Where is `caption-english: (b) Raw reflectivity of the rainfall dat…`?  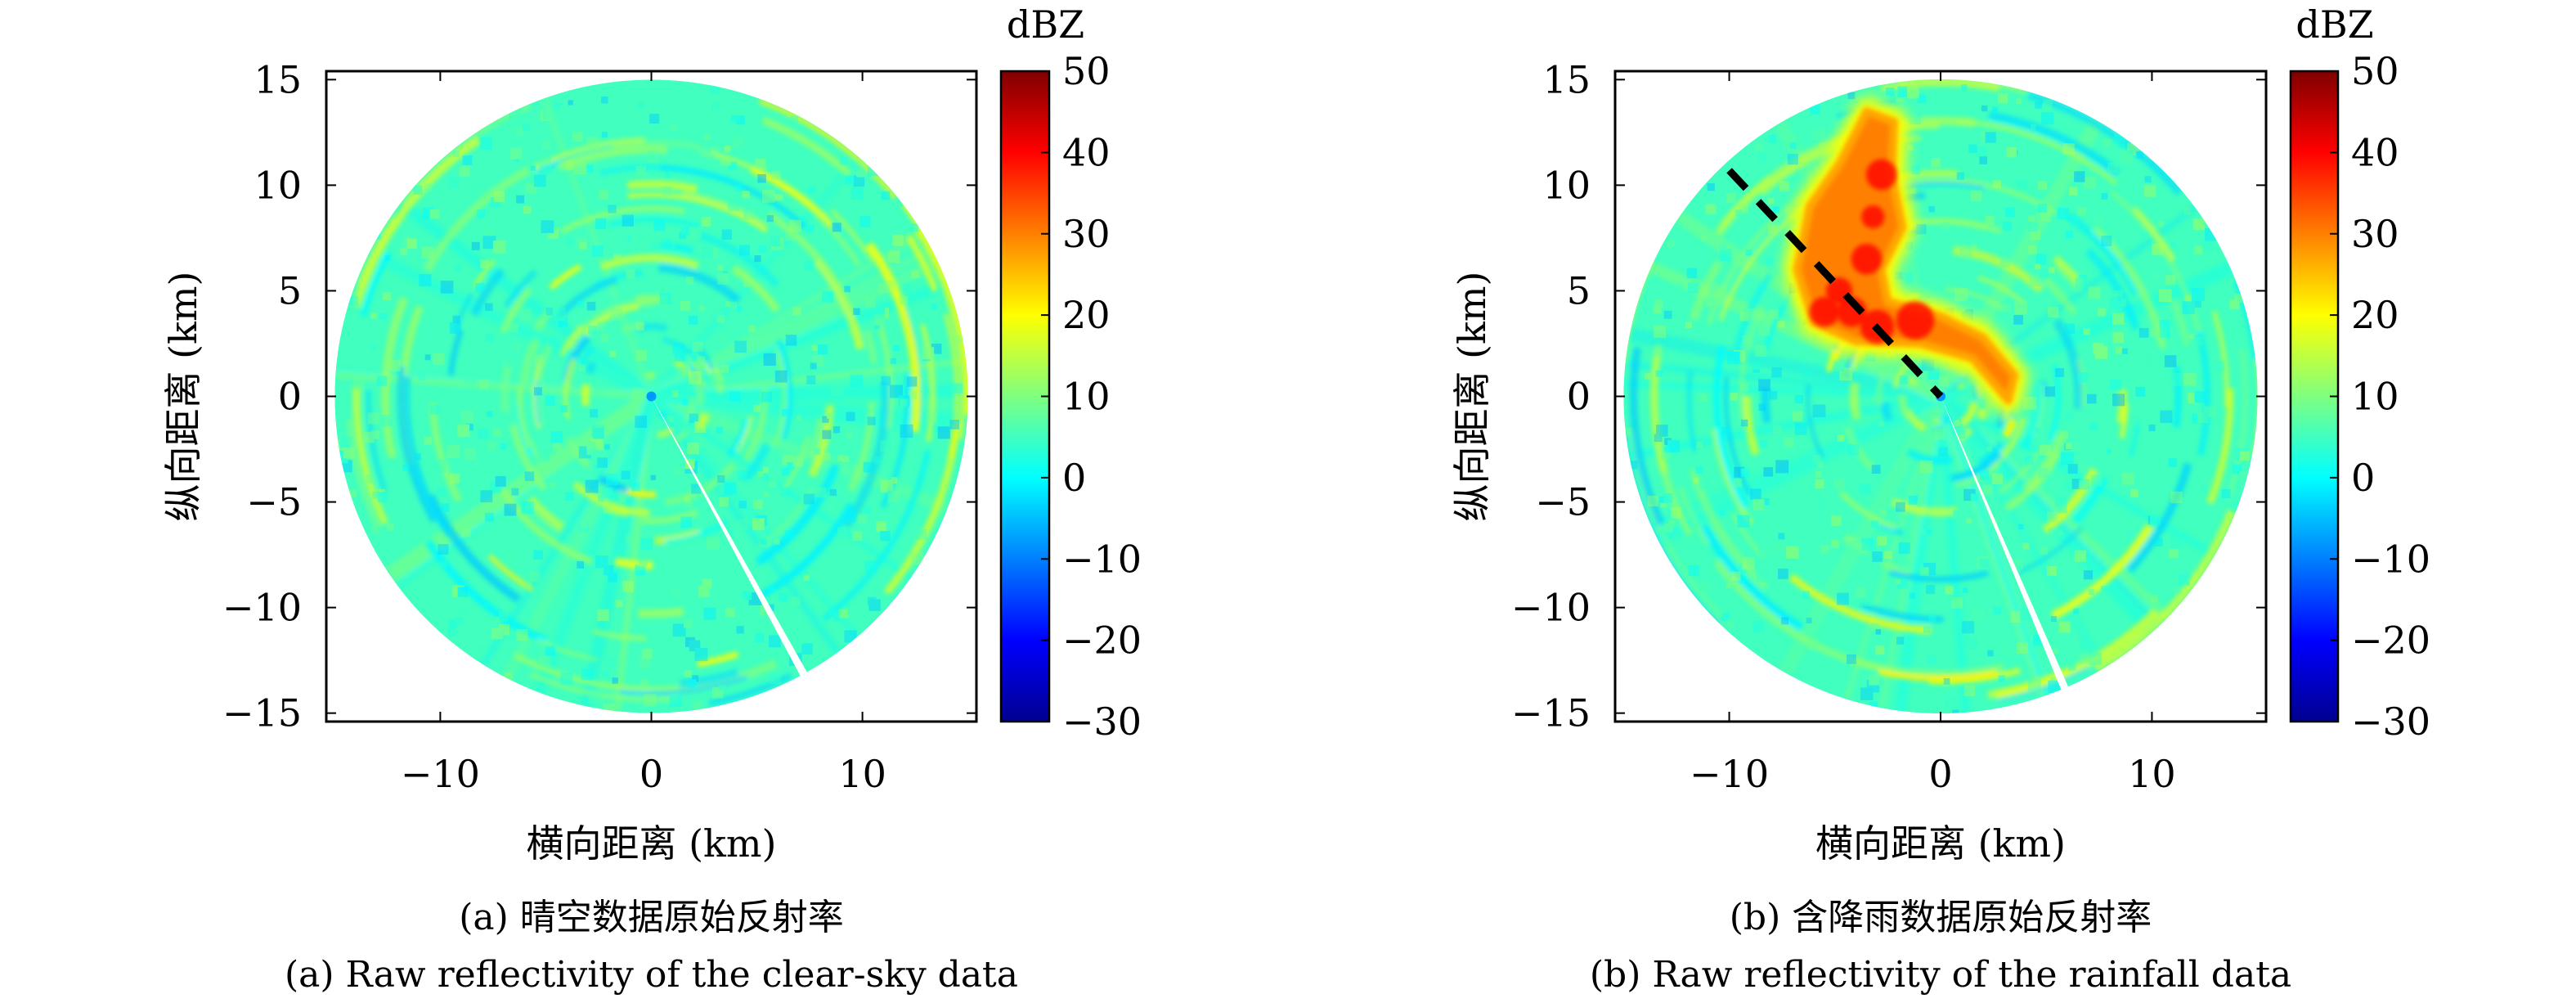
caption-english: (b) Raw reflectivity of the rainfall dat… is located at coordinates (1941, 975).